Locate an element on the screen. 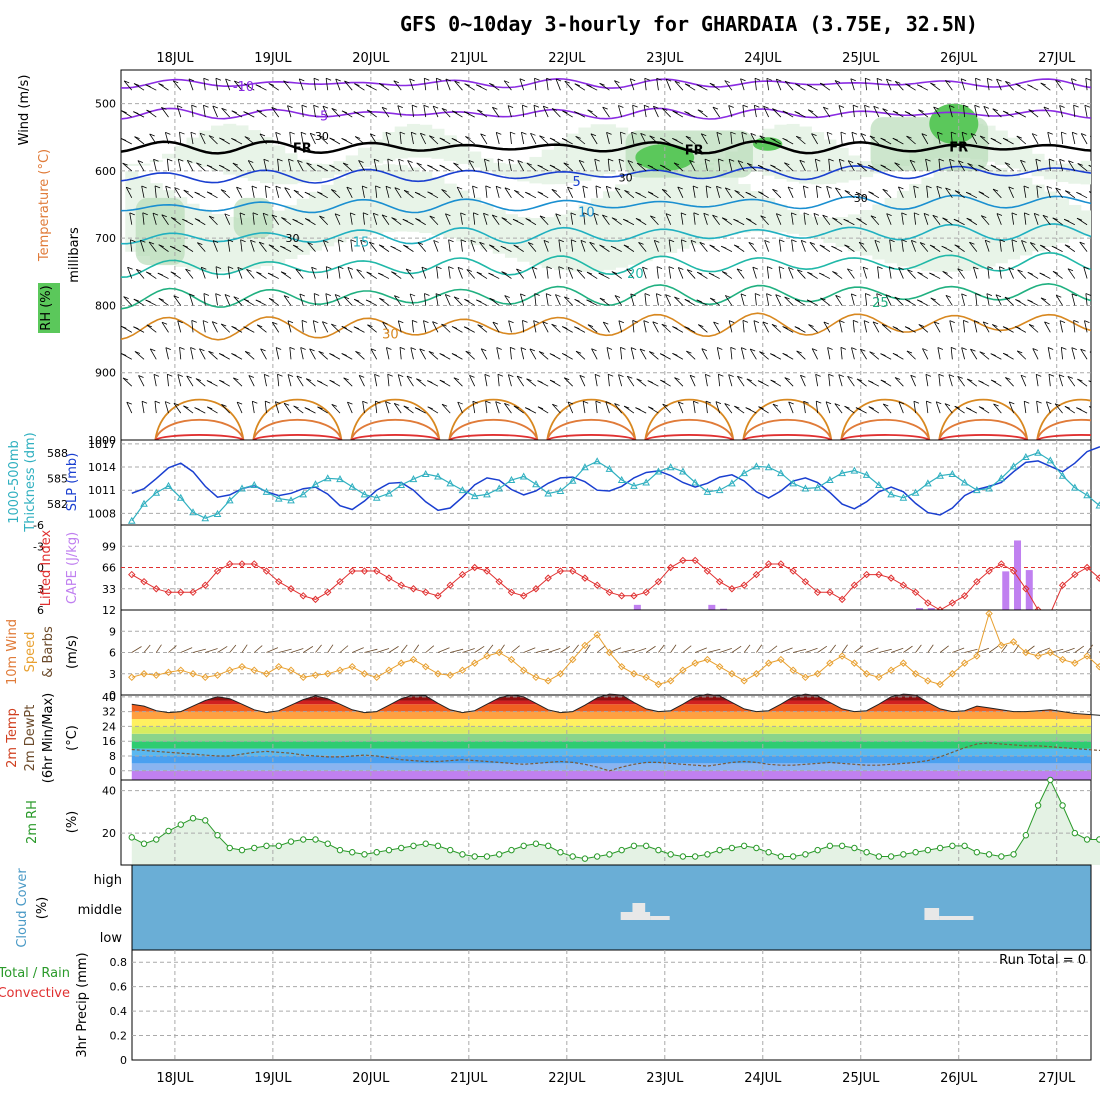 This screenshot has width=1100, height=1100. y-tick-label: 585 is located at coordinates (57, 478).